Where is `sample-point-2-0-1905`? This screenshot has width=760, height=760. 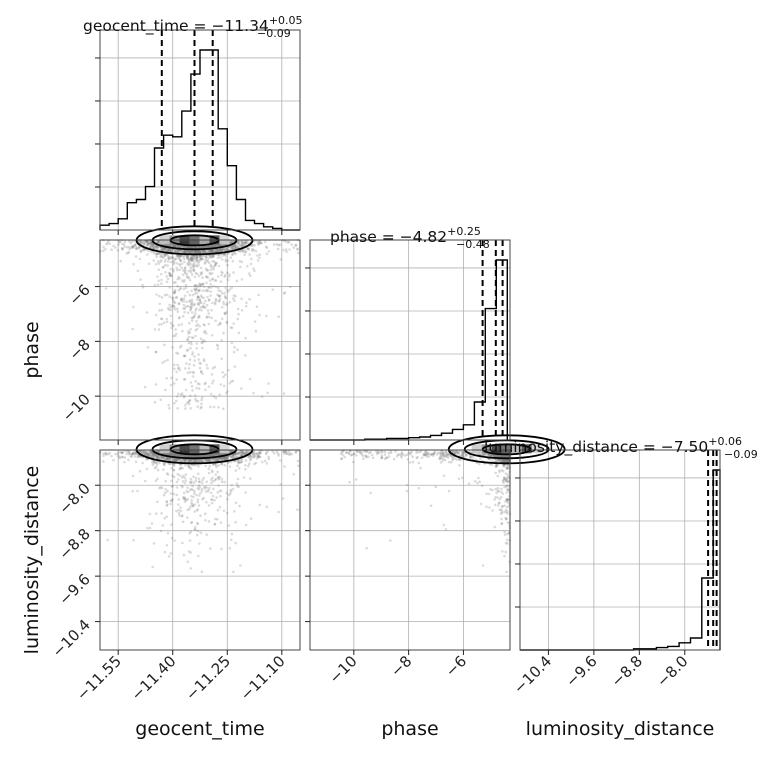 sample-point-2-0-1905 is located at coordinates (159, 488).